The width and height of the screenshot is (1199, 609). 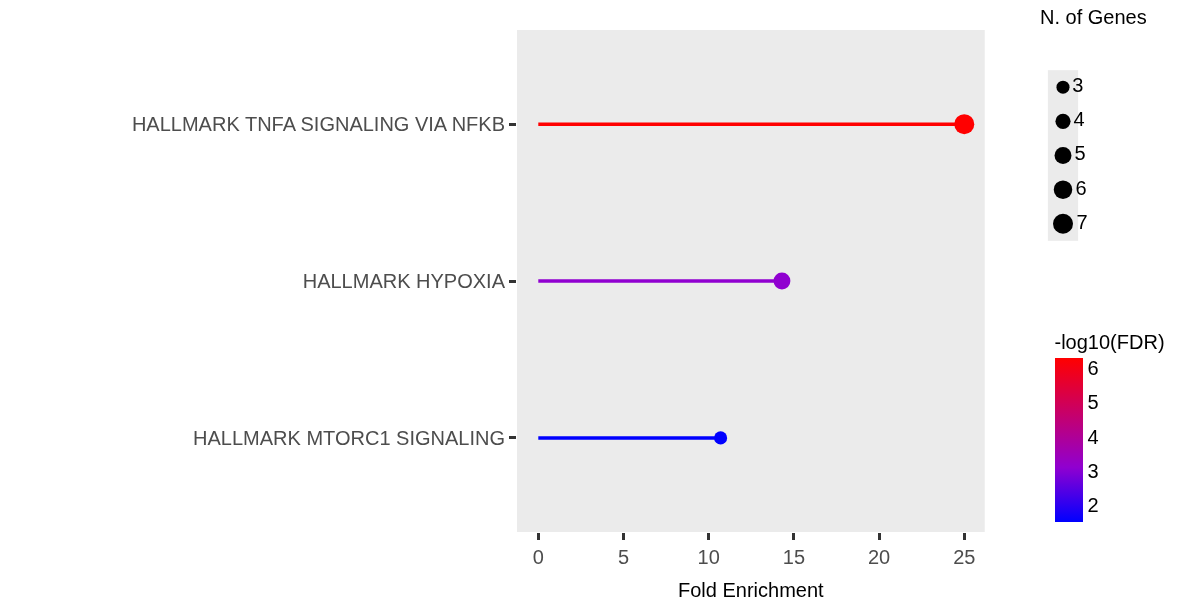 I want to click on legend-title: N. of Genes, so click(x=1093, y=17).